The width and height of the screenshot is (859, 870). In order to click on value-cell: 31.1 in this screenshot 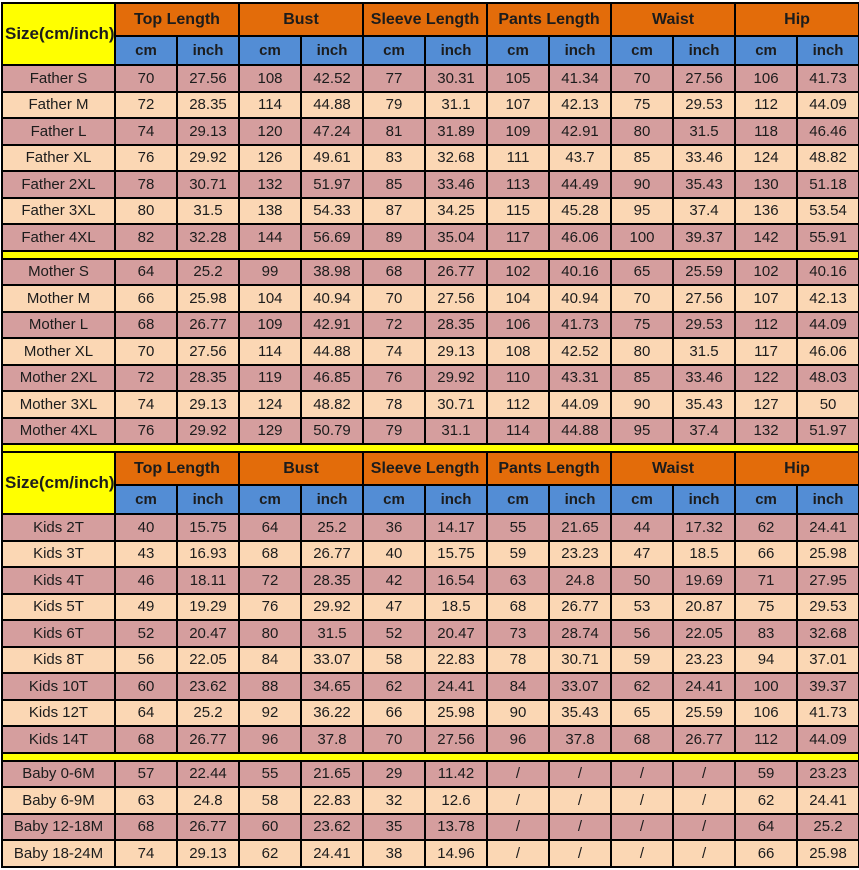, I will do `click(456, 430)`.